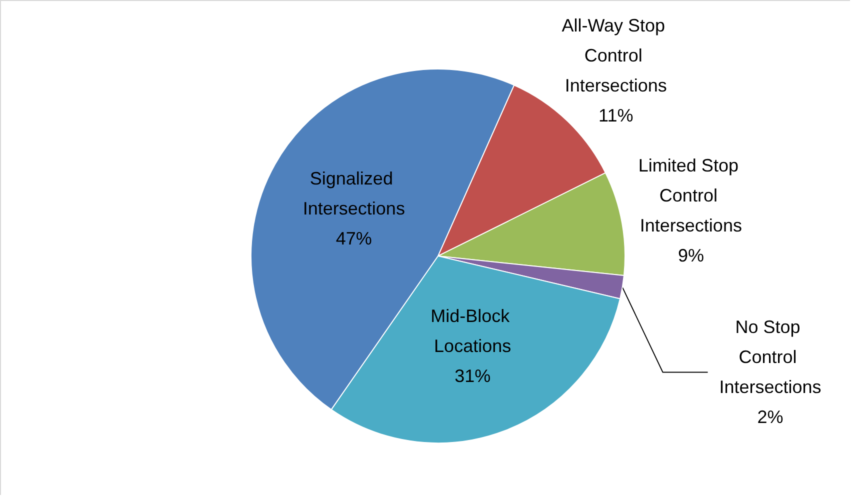 This screenshot has height=496, width=851. Describe the element at coordinates (691, 255) in the screenshot. I see `data-label: 9%` at that location.